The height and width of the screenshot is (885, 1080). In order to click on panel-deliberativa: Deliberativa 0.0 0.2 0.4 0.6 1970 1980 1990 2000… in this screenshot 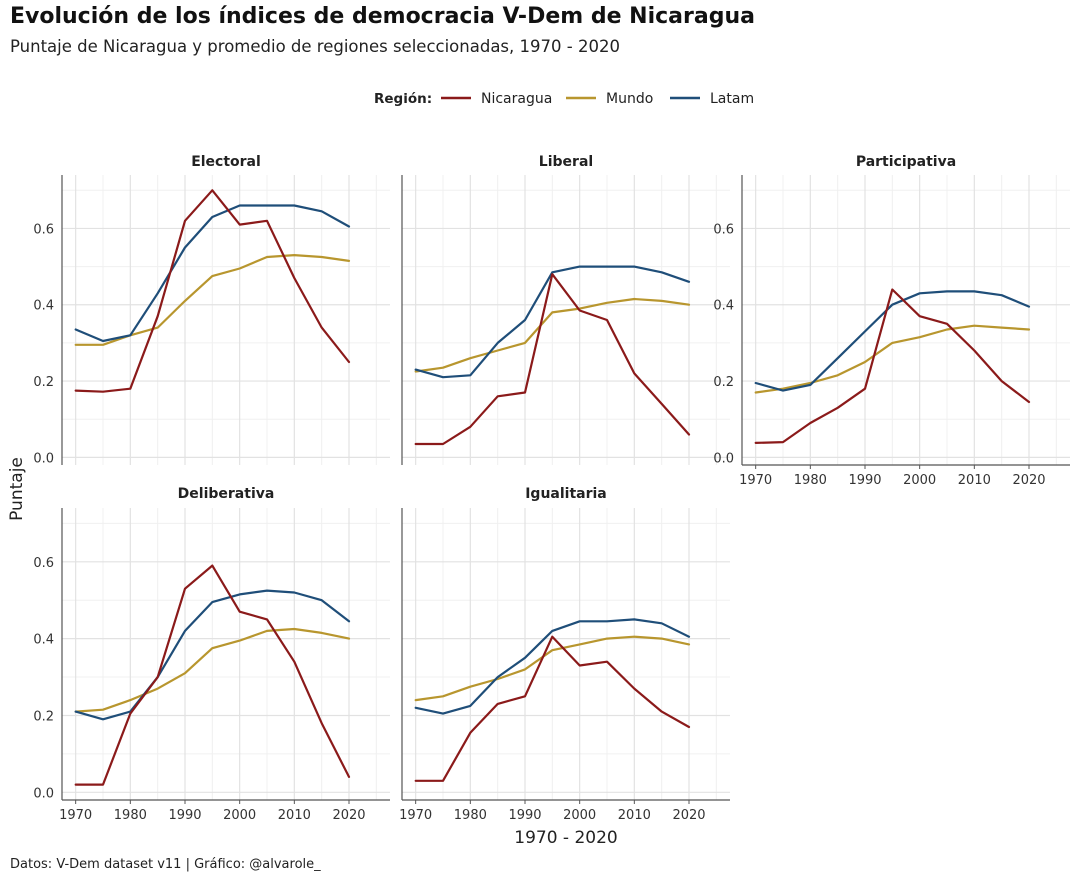, I will do `click(211, 654)`.